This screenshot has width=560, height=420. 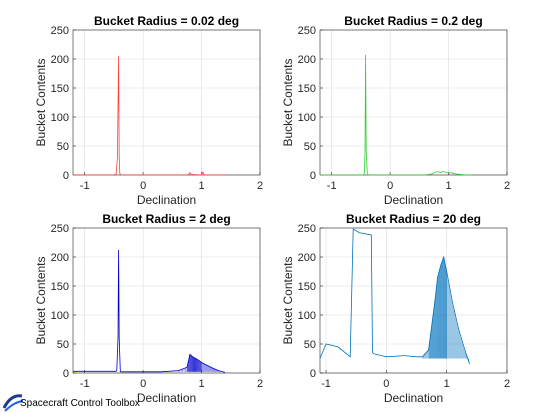 What do you see at coordinates (413, 21) in the screenshot?
I see `chart-title: Bucket Radius = 0.2 deg` at bounding box center [413, 21].